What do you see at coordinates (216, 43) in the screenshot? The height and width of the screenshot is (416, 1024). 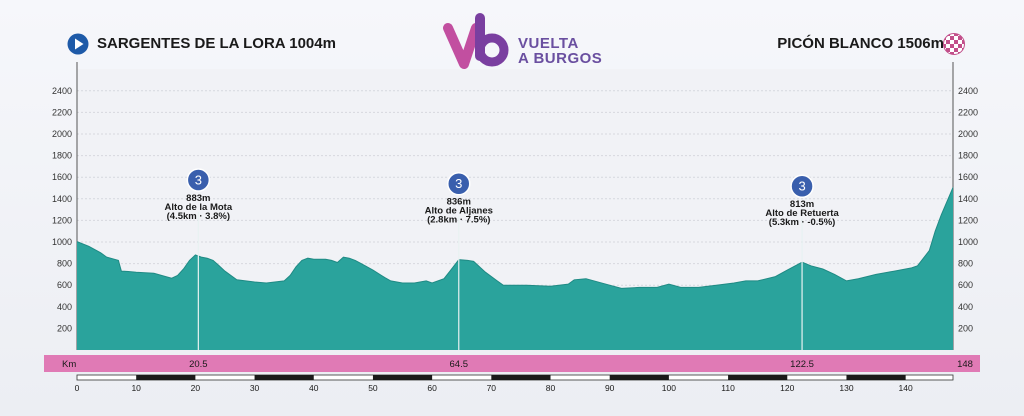 I see `start-location-label: SARGENTES DE LA LORA 1004m` at bounding box center [216, 43].